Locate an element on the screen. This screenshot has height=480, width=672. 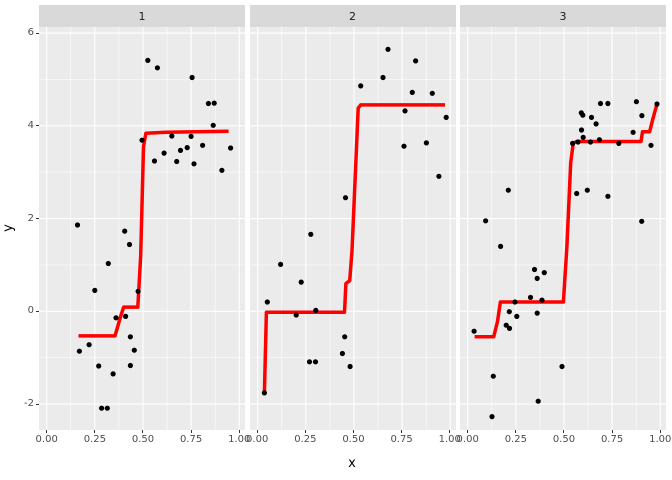
y-tick-label: 6 is located at coordinates (30, 33).